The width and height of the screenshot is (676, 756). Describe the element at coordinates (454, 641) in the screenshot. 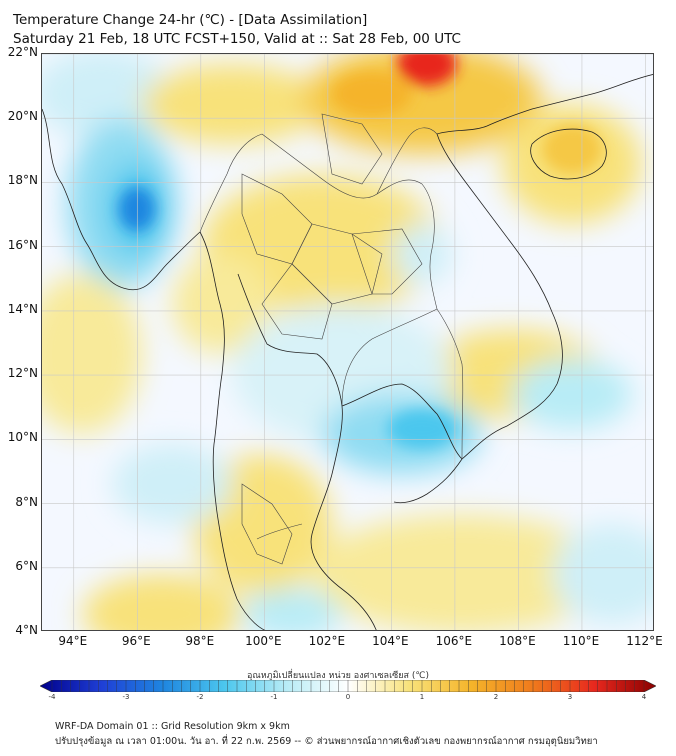

I see `longitude-label: 106°E` at that location.